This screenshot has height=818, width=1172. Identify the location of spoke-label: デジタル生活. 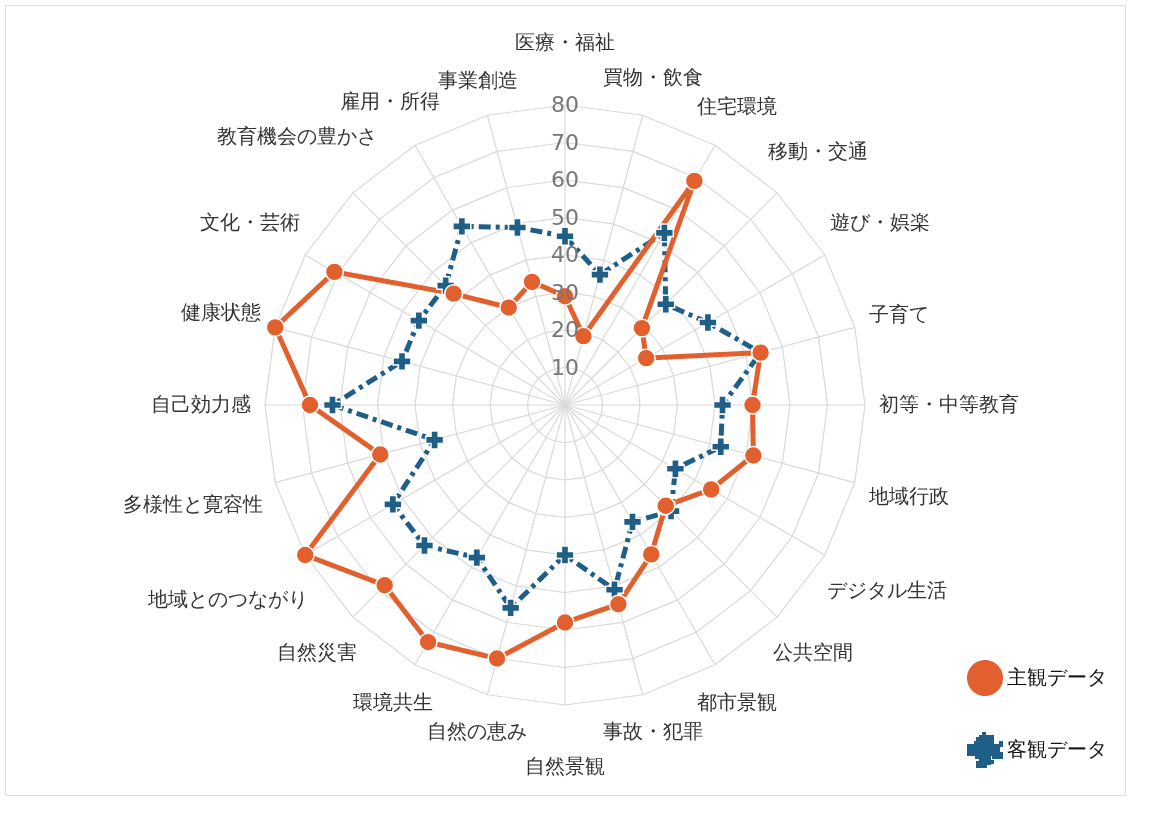
(887, 589).